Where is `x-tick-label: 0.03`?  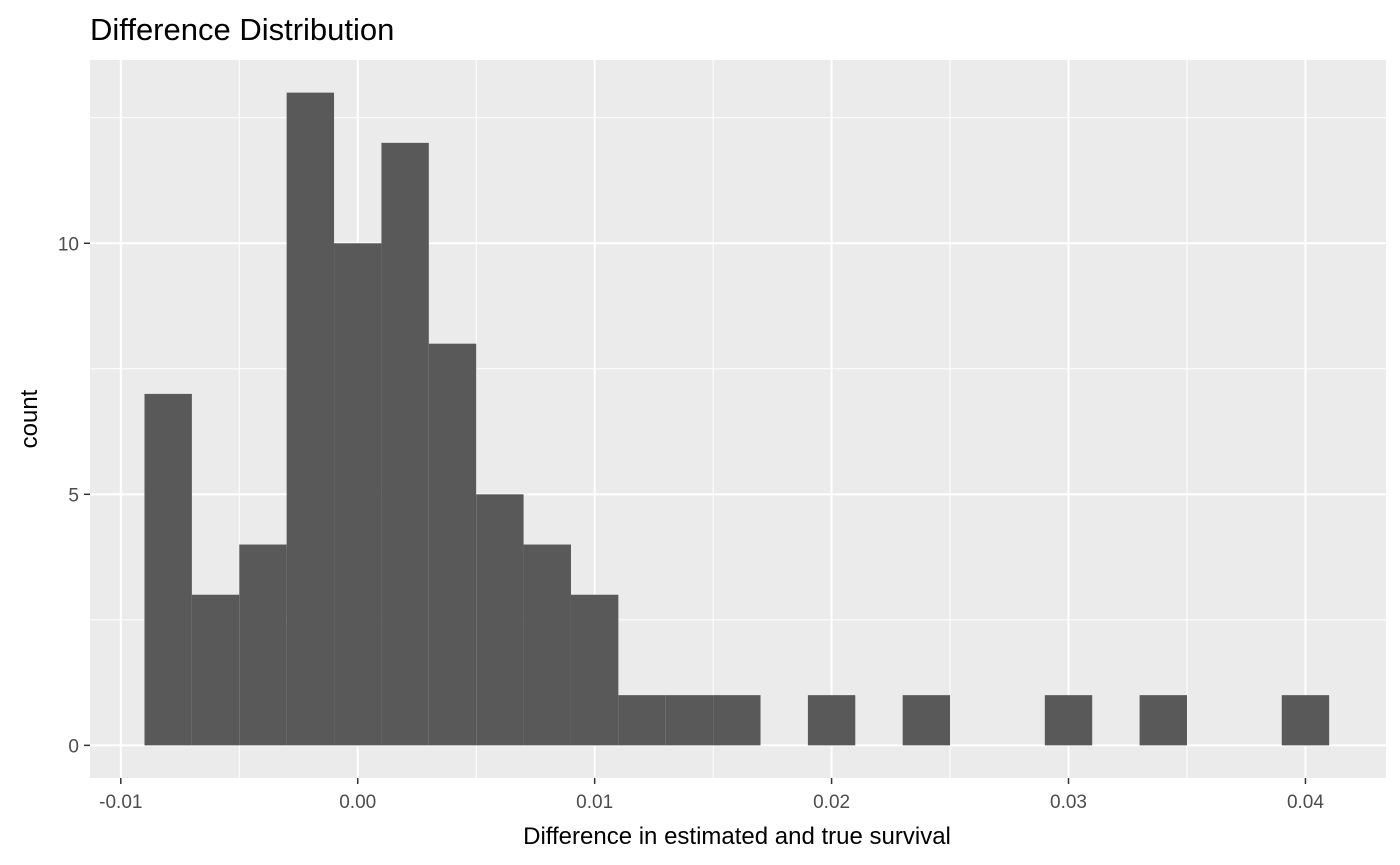
x-tick-label: 0.03 is located at coordinates (1068, 802).